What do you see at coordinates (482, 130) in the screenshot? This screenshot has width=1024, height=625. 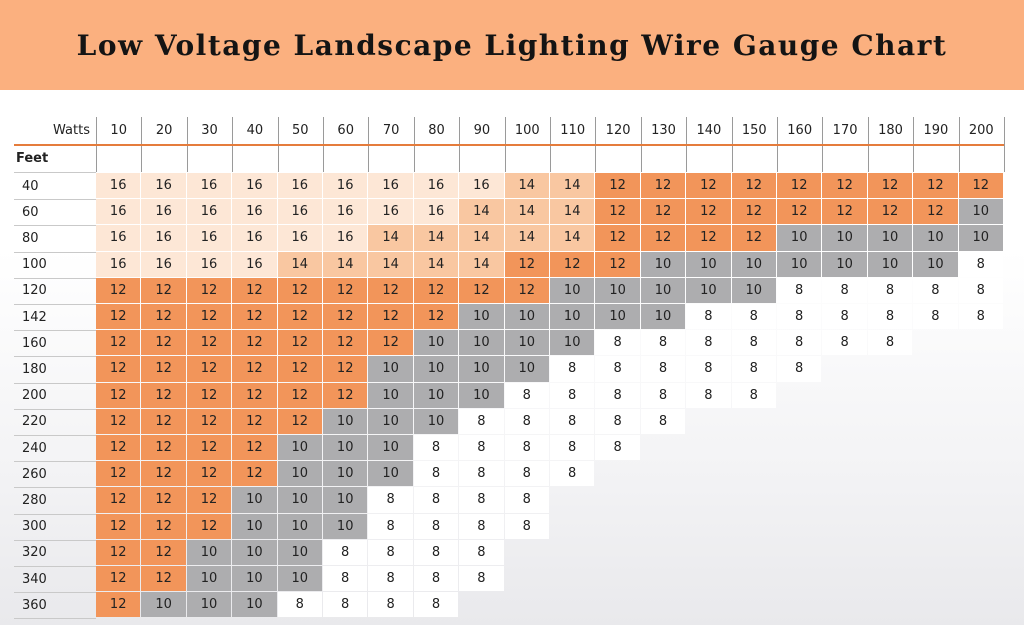 I see `watts-header-90: 90` at bounding box center [482, 130].